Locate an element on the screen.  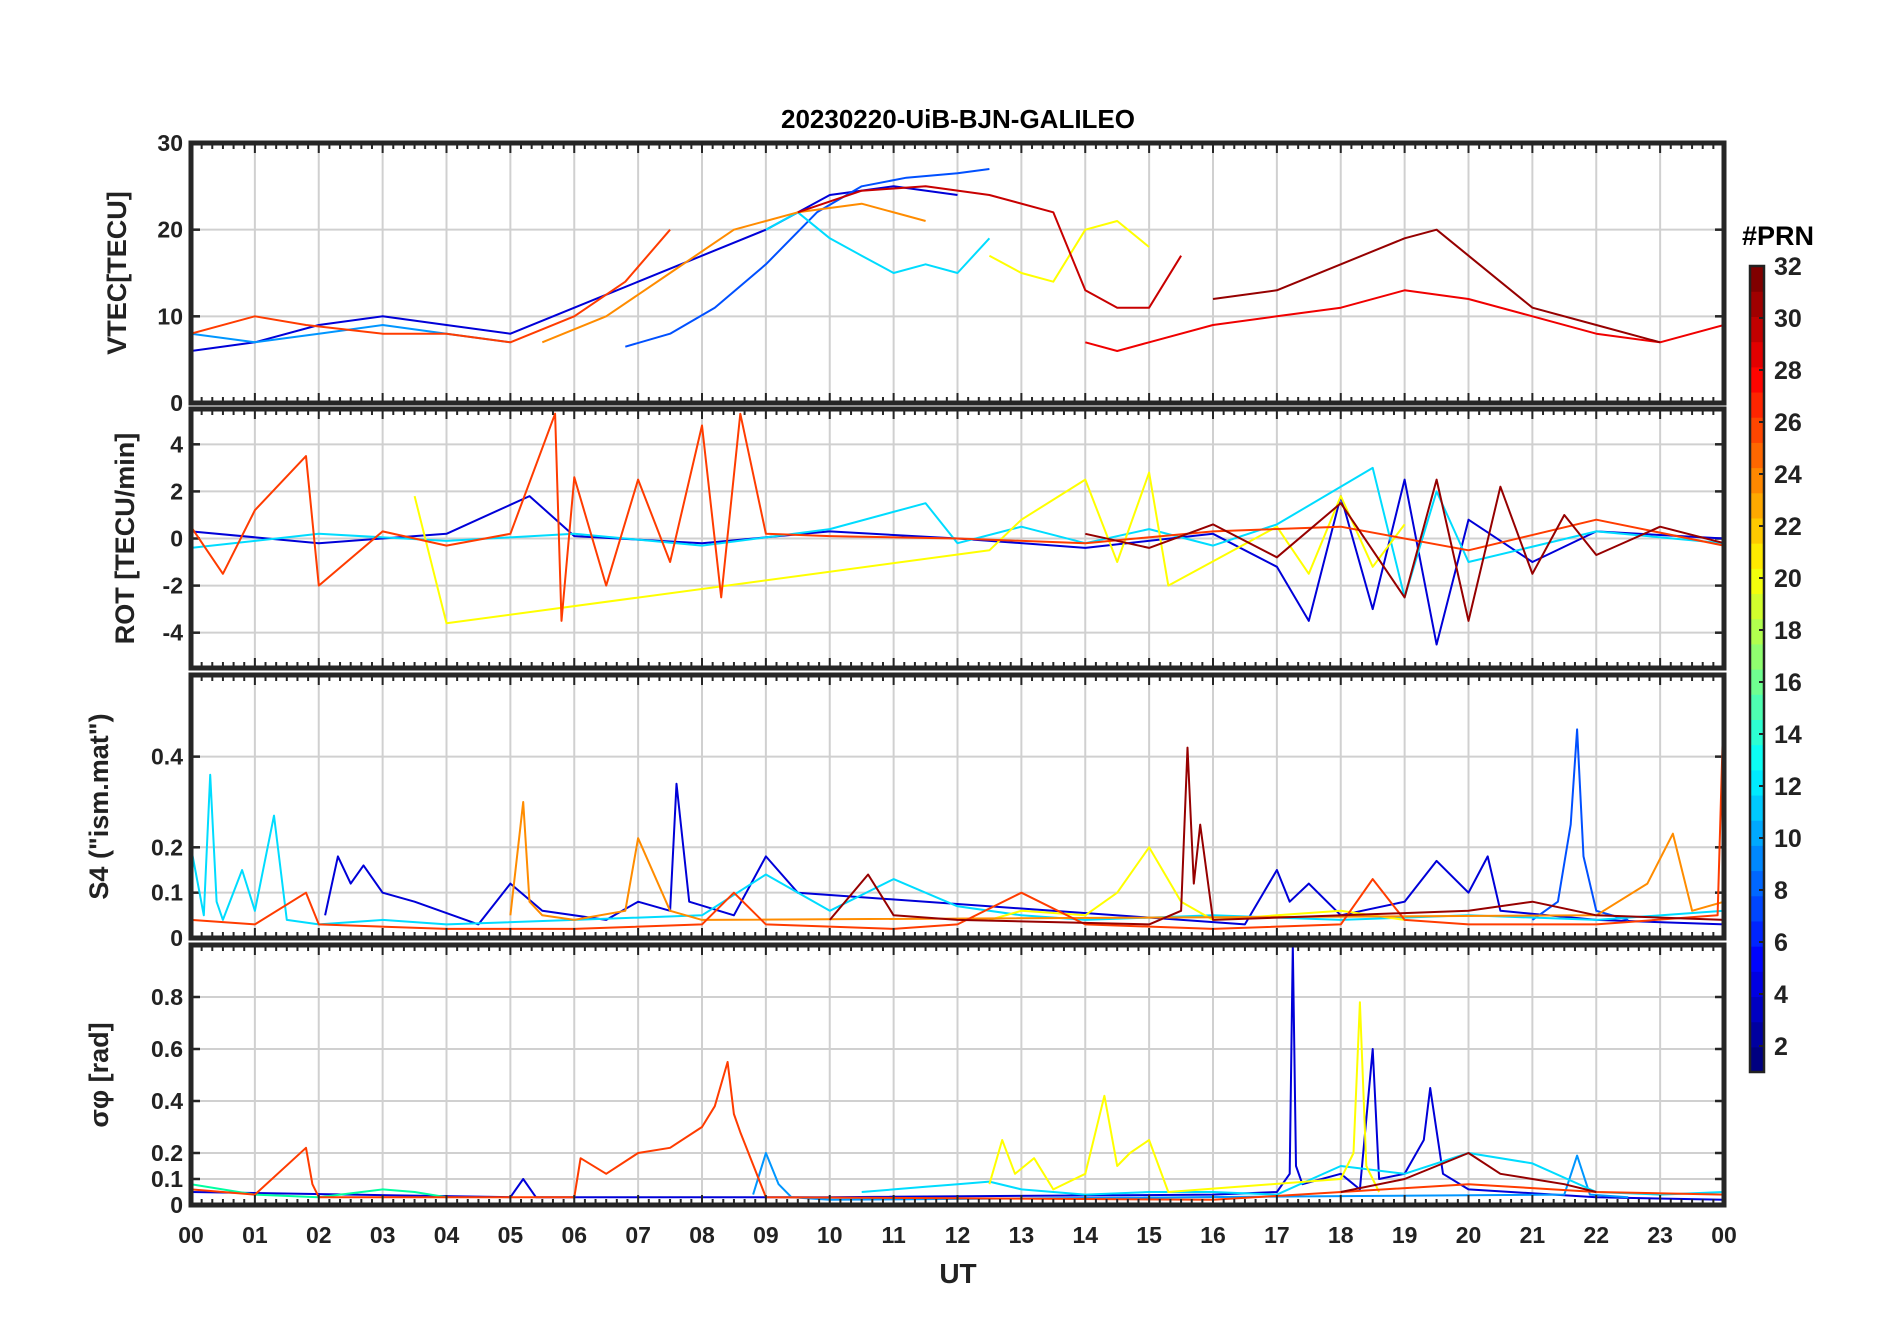
figure-title: 20230220-UiB-BJN-GALILEO is located at coordinates (958, 119).